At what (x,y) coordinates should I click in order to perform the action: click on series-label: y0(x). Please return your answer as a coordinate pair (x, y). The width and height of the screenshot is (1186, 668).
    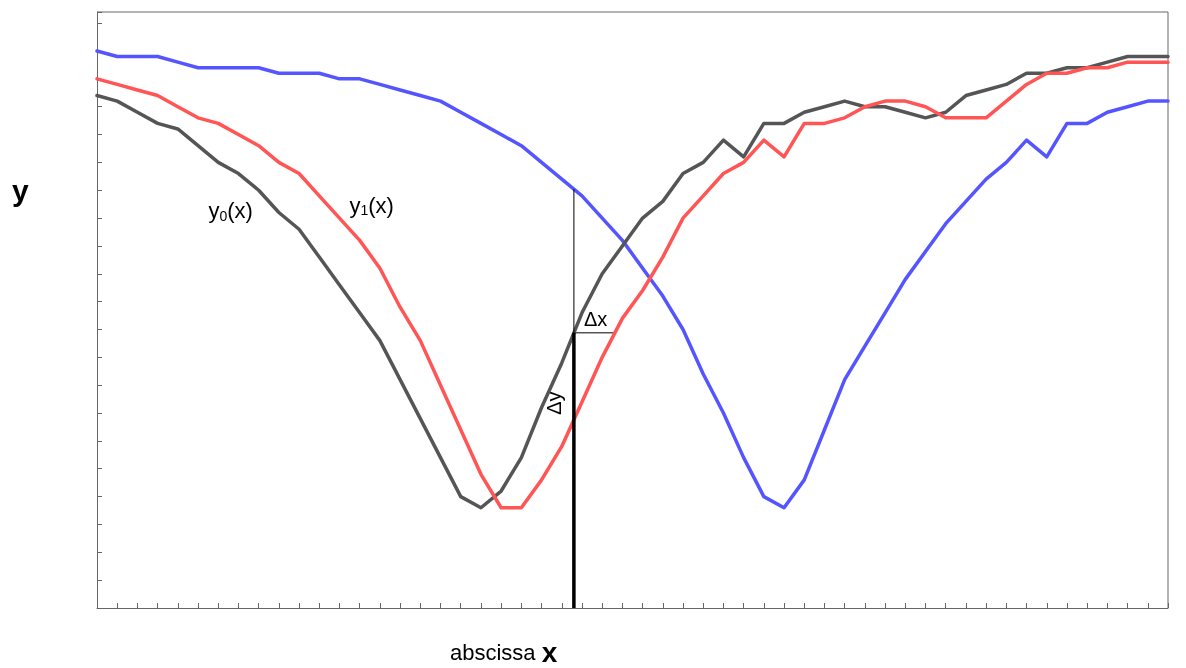
    Looking at the image, I should click on (230, 211).